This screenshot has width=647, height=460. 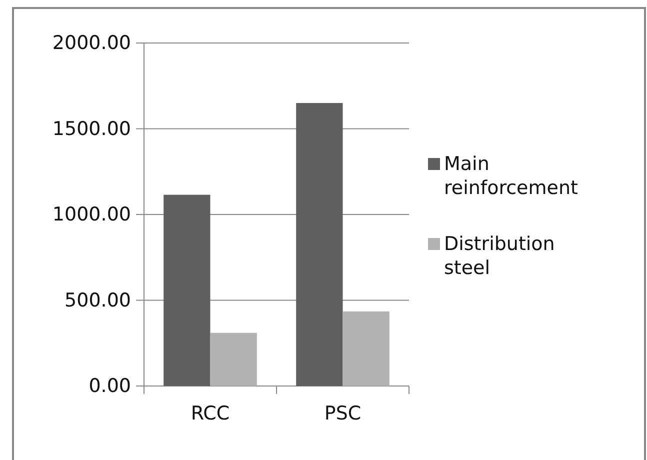 What do you see at coordinates (91, 215) in the screenshot?
I see `y-tick-label: 1000.00` at bounding box center [91, 215].